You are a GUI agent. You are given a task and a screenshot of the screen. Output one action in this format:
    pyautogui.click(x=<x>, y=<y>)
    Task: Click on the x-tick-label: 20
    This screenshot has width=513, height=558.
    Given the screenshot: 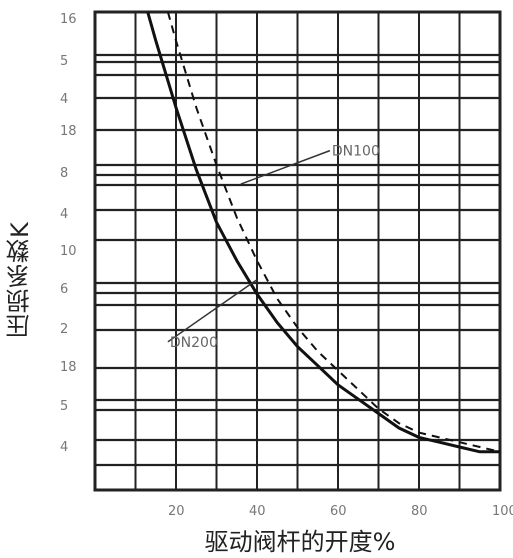 What is the action you would take?
    pyautogui.click(x=176, y=511)
    